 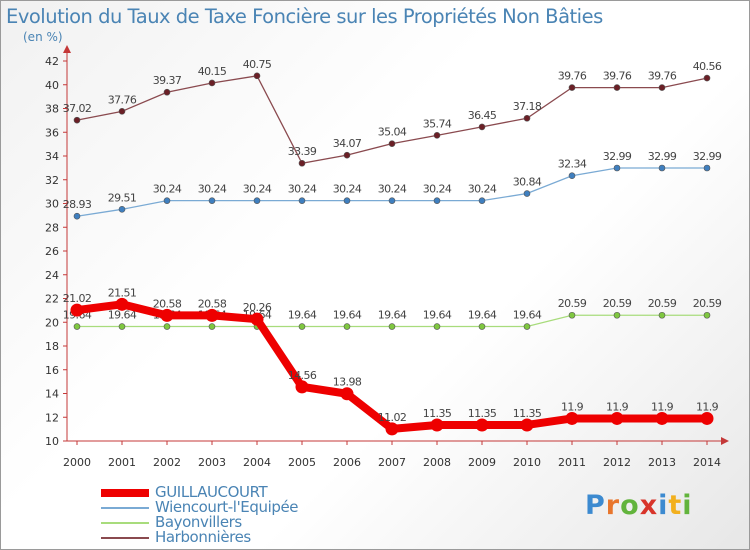 What do you see at coordinates (77, 298) in the screenshot?
I see `data-label-guillaucourt: 21.02` at bounding box center [77, 298].